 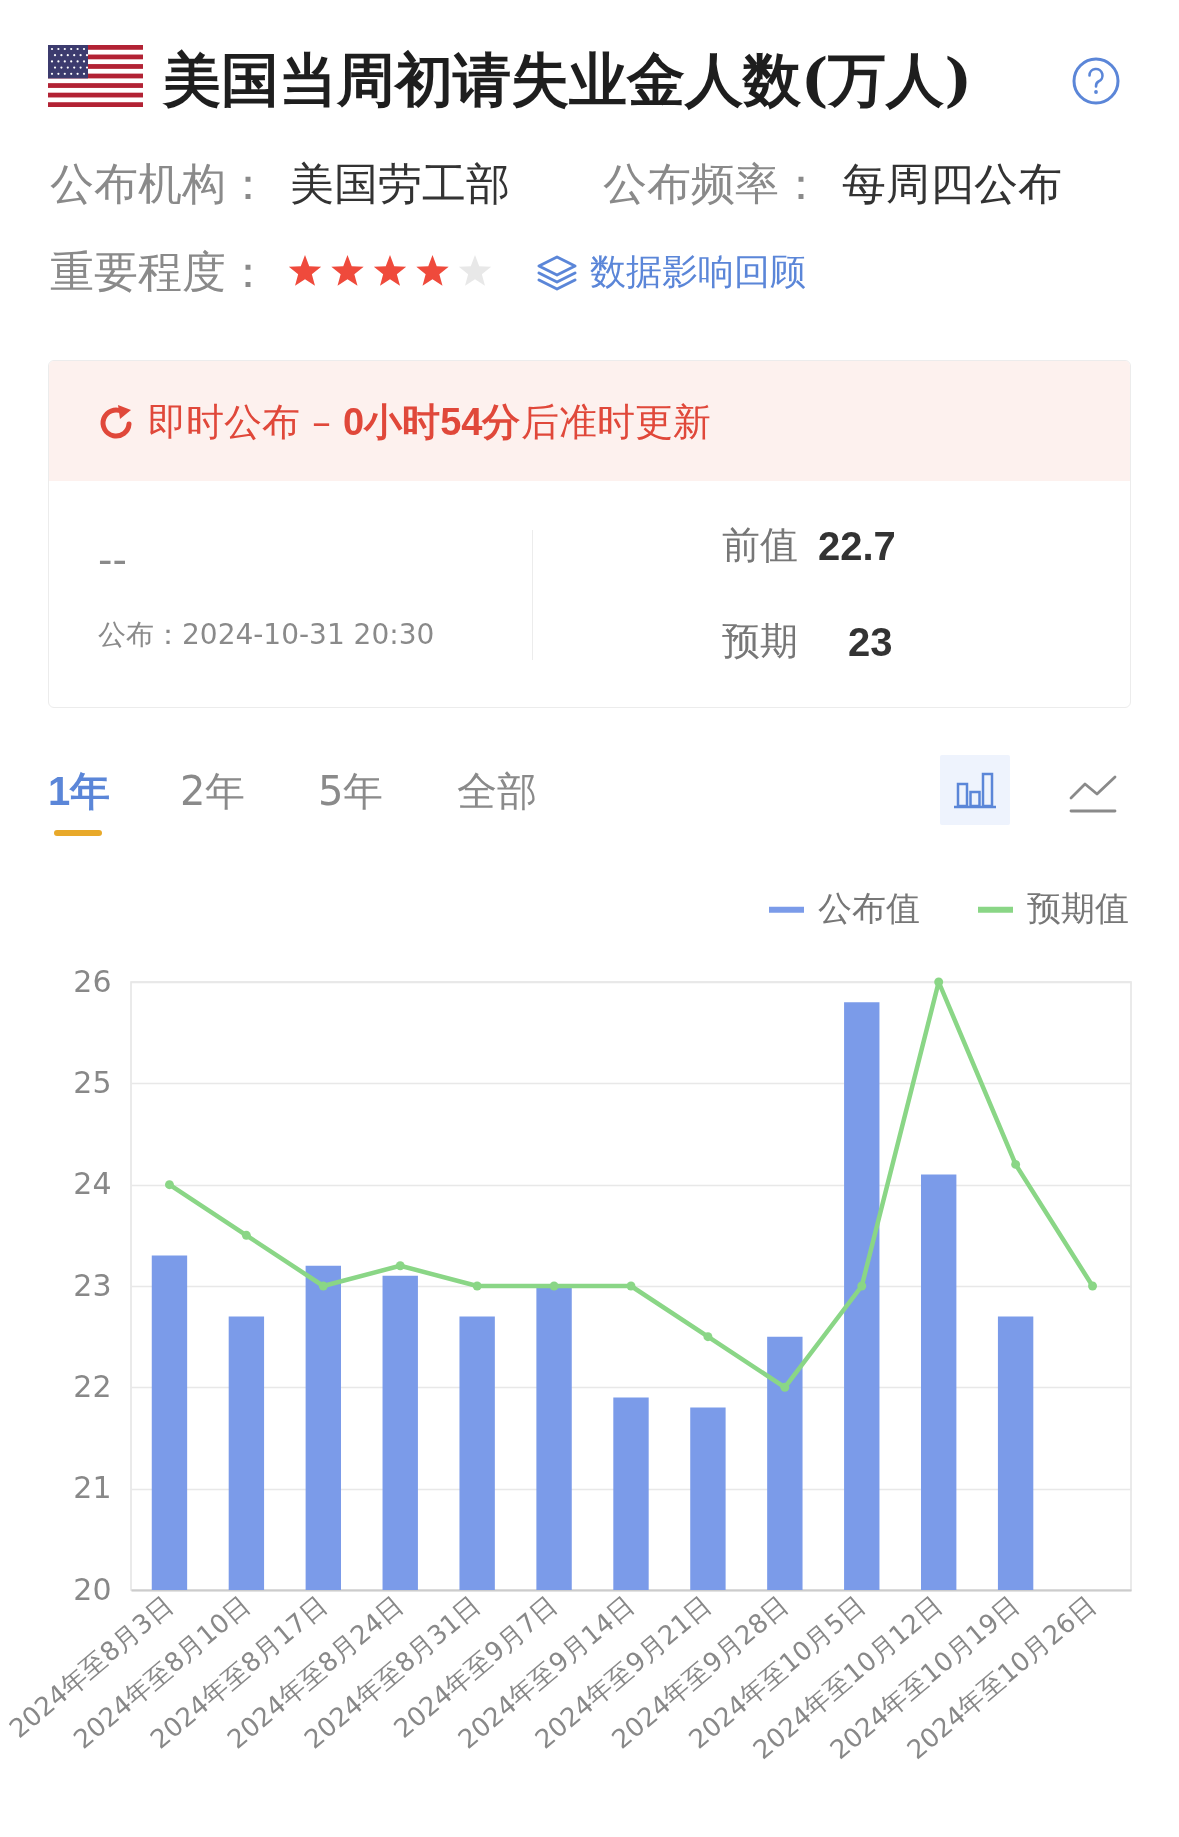 What do you see at coordinates (567, 80) in the screenshot?
I see `chart-title: 美国当周初请失业金人数(万人)` at bounding box center [567, 80].